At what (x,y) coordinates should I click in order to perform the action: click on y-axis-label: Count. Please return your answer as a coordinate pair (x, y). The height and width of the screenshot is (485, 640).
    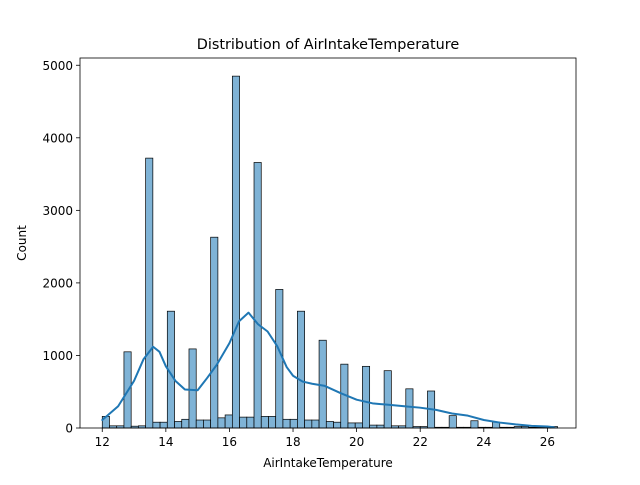
    Looking at the image, I should click on (22, 243).